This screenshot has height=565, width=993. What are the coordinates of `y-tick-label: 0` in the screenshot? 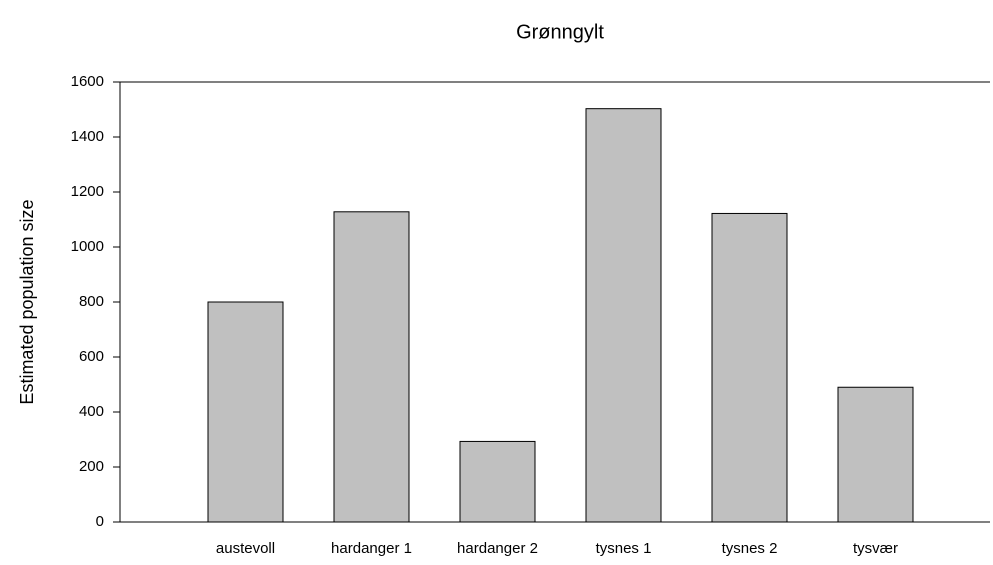 It's located at (100, 521).